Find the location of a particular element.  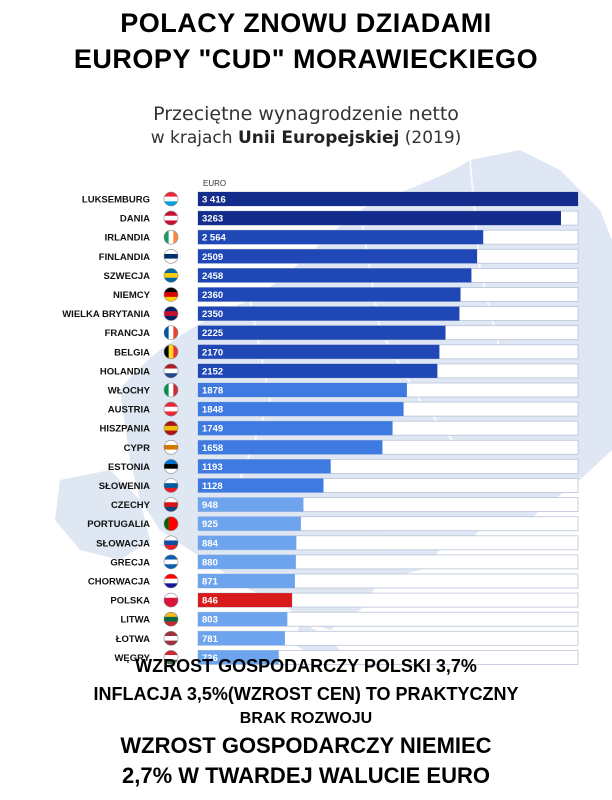

category-label: HOLANDIA is located at coordinates (125, 371).